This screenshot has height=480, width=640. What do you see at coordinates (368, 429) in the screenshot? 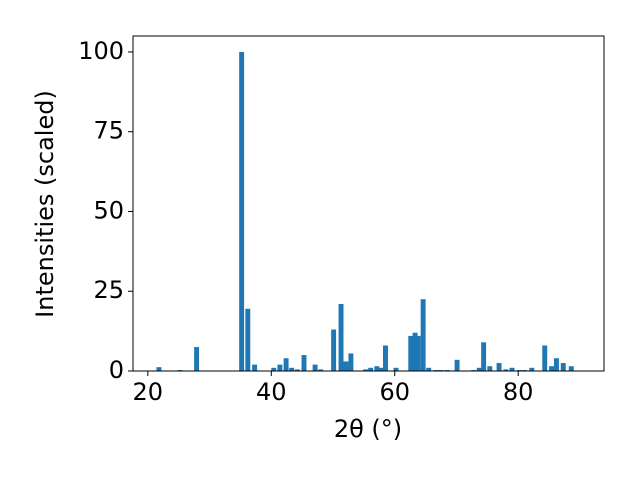
I see `x-axis-label: 2θ (°)` at bounding box center [368, 429].